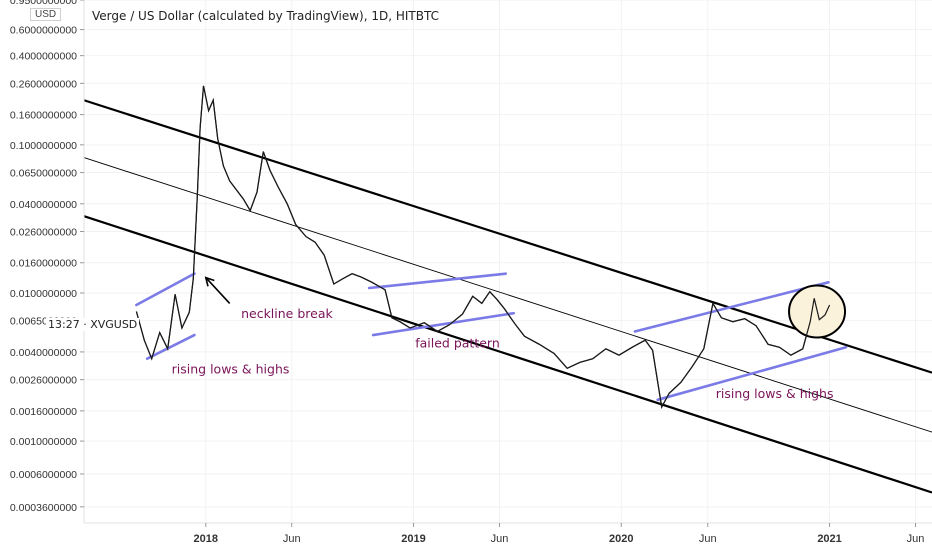 This screenshot has width=932, height=550. What do you see at coordinates (43, 205) in the screenshot?
I see `y-tick-label: 0.0400000000` at bounding box center [43, 205].